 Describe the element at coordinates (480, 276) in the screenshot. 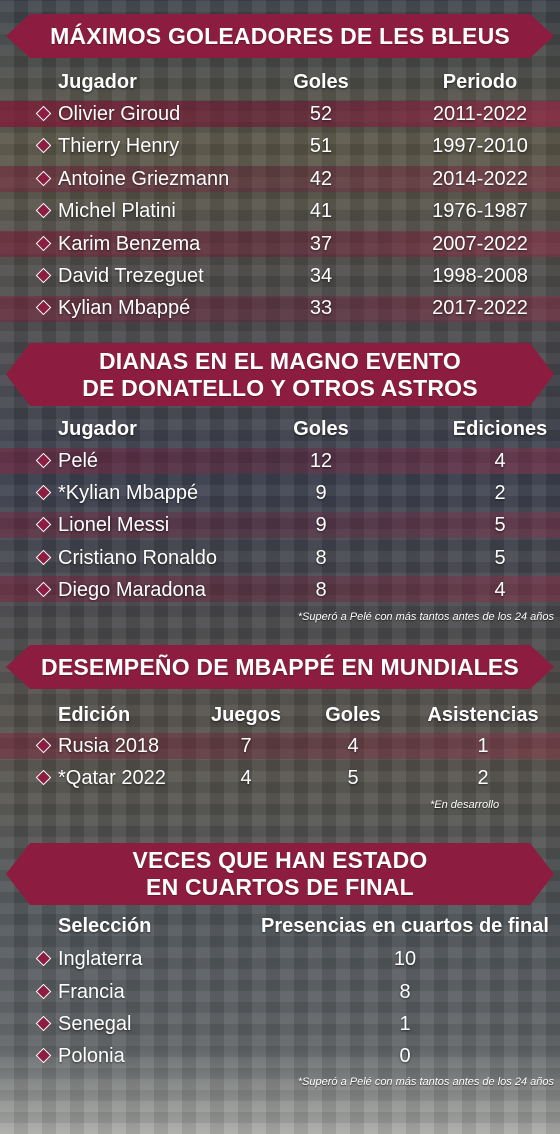

I see `period-value: 1998-2008` at that location.